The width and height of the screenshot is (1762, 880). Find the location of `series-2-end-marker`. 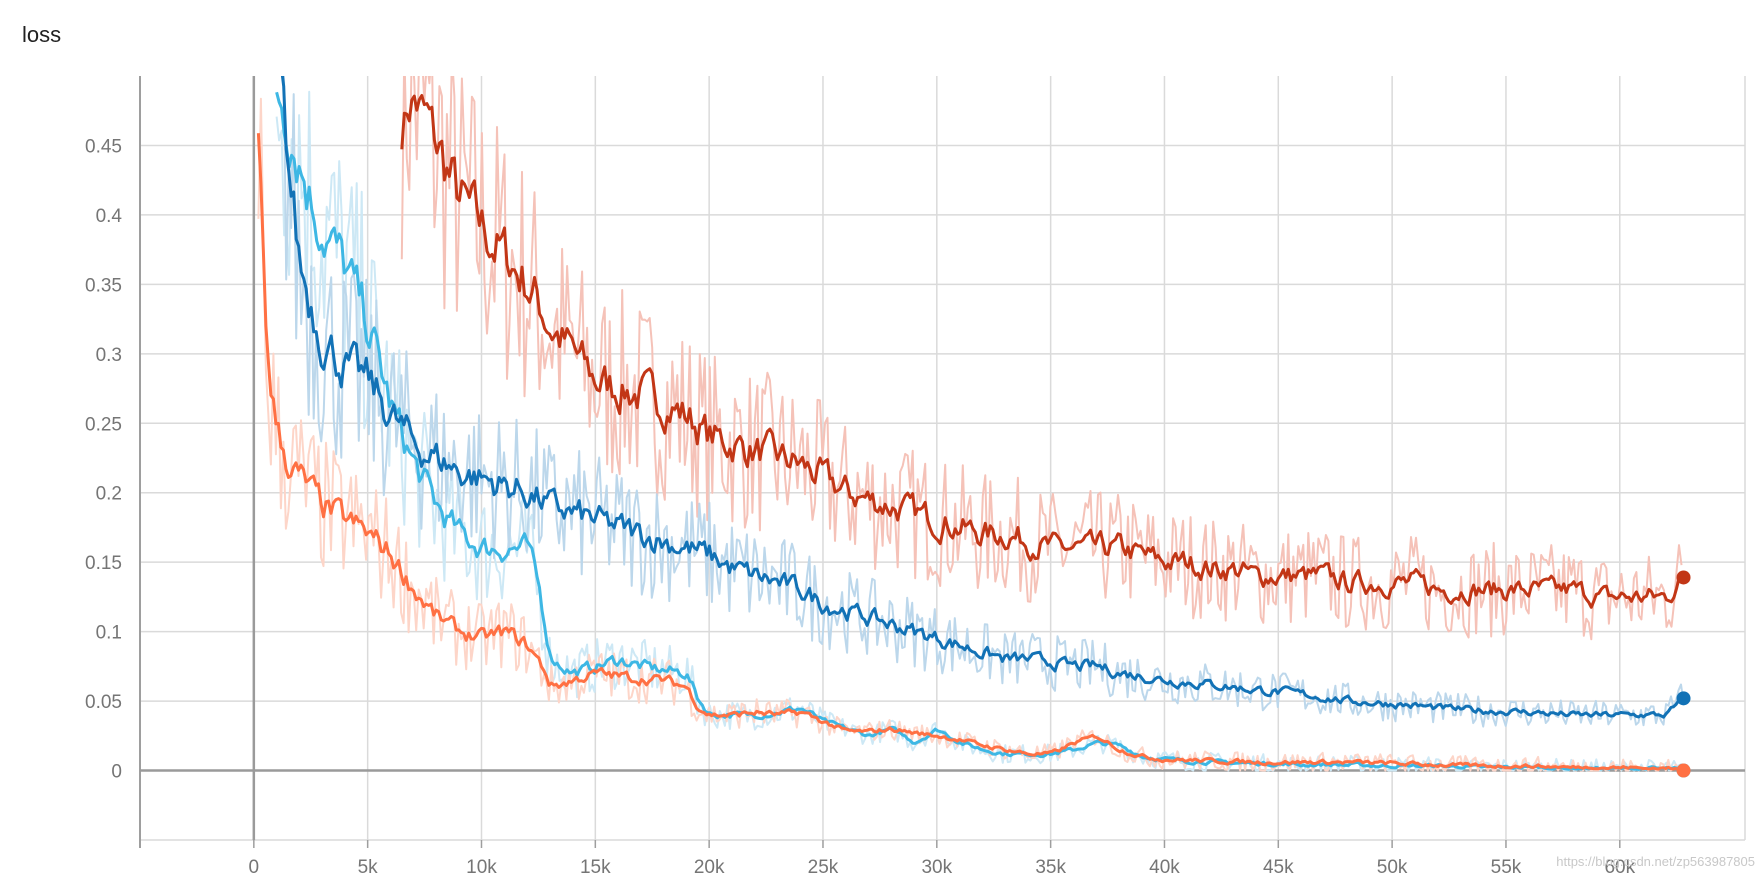

series-2-end-marker is located at coordinates (1683, 698).